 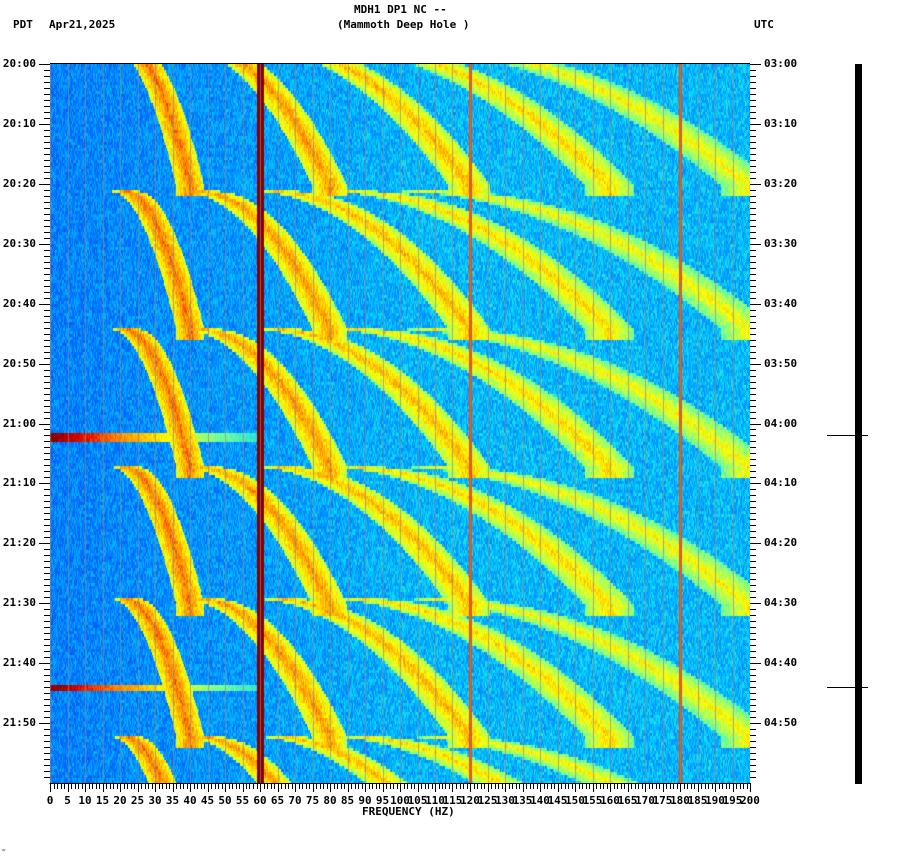 I want to click on y-tick-label-right: 04:50, so click(x=781, y=723).